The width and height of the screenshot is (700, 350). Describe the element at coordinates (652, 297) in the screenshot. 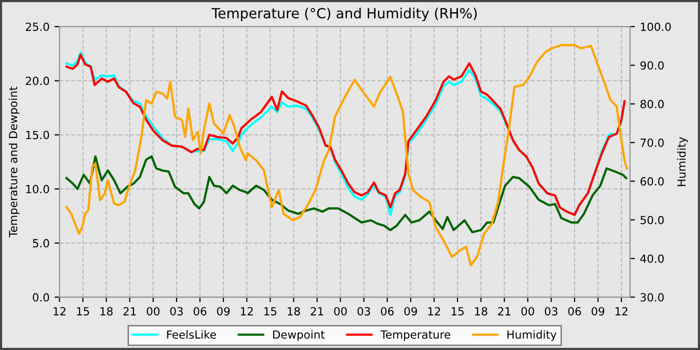

I see `y2-tick-label: 30.0` at that location.